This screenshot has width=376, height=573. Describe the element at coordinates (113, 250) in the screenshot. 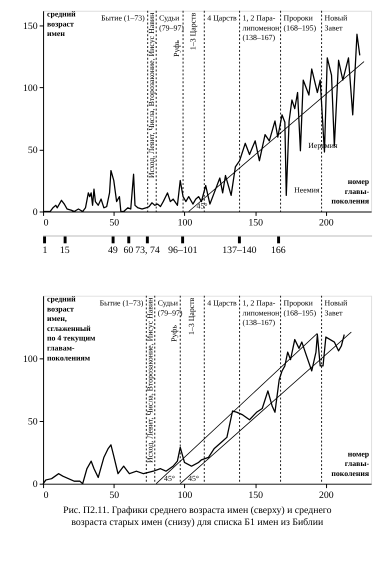

I see `x2-tick-label: 49` at that location.